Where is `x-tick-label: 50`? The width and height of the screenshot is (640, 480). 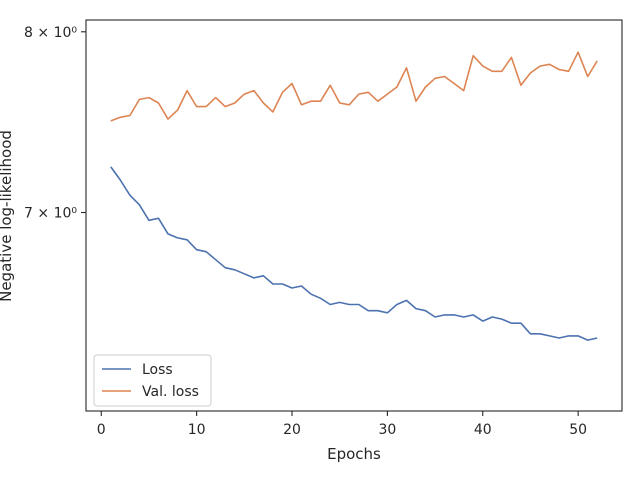
x-tick-label: 50 is located at coordinates (578, 430).